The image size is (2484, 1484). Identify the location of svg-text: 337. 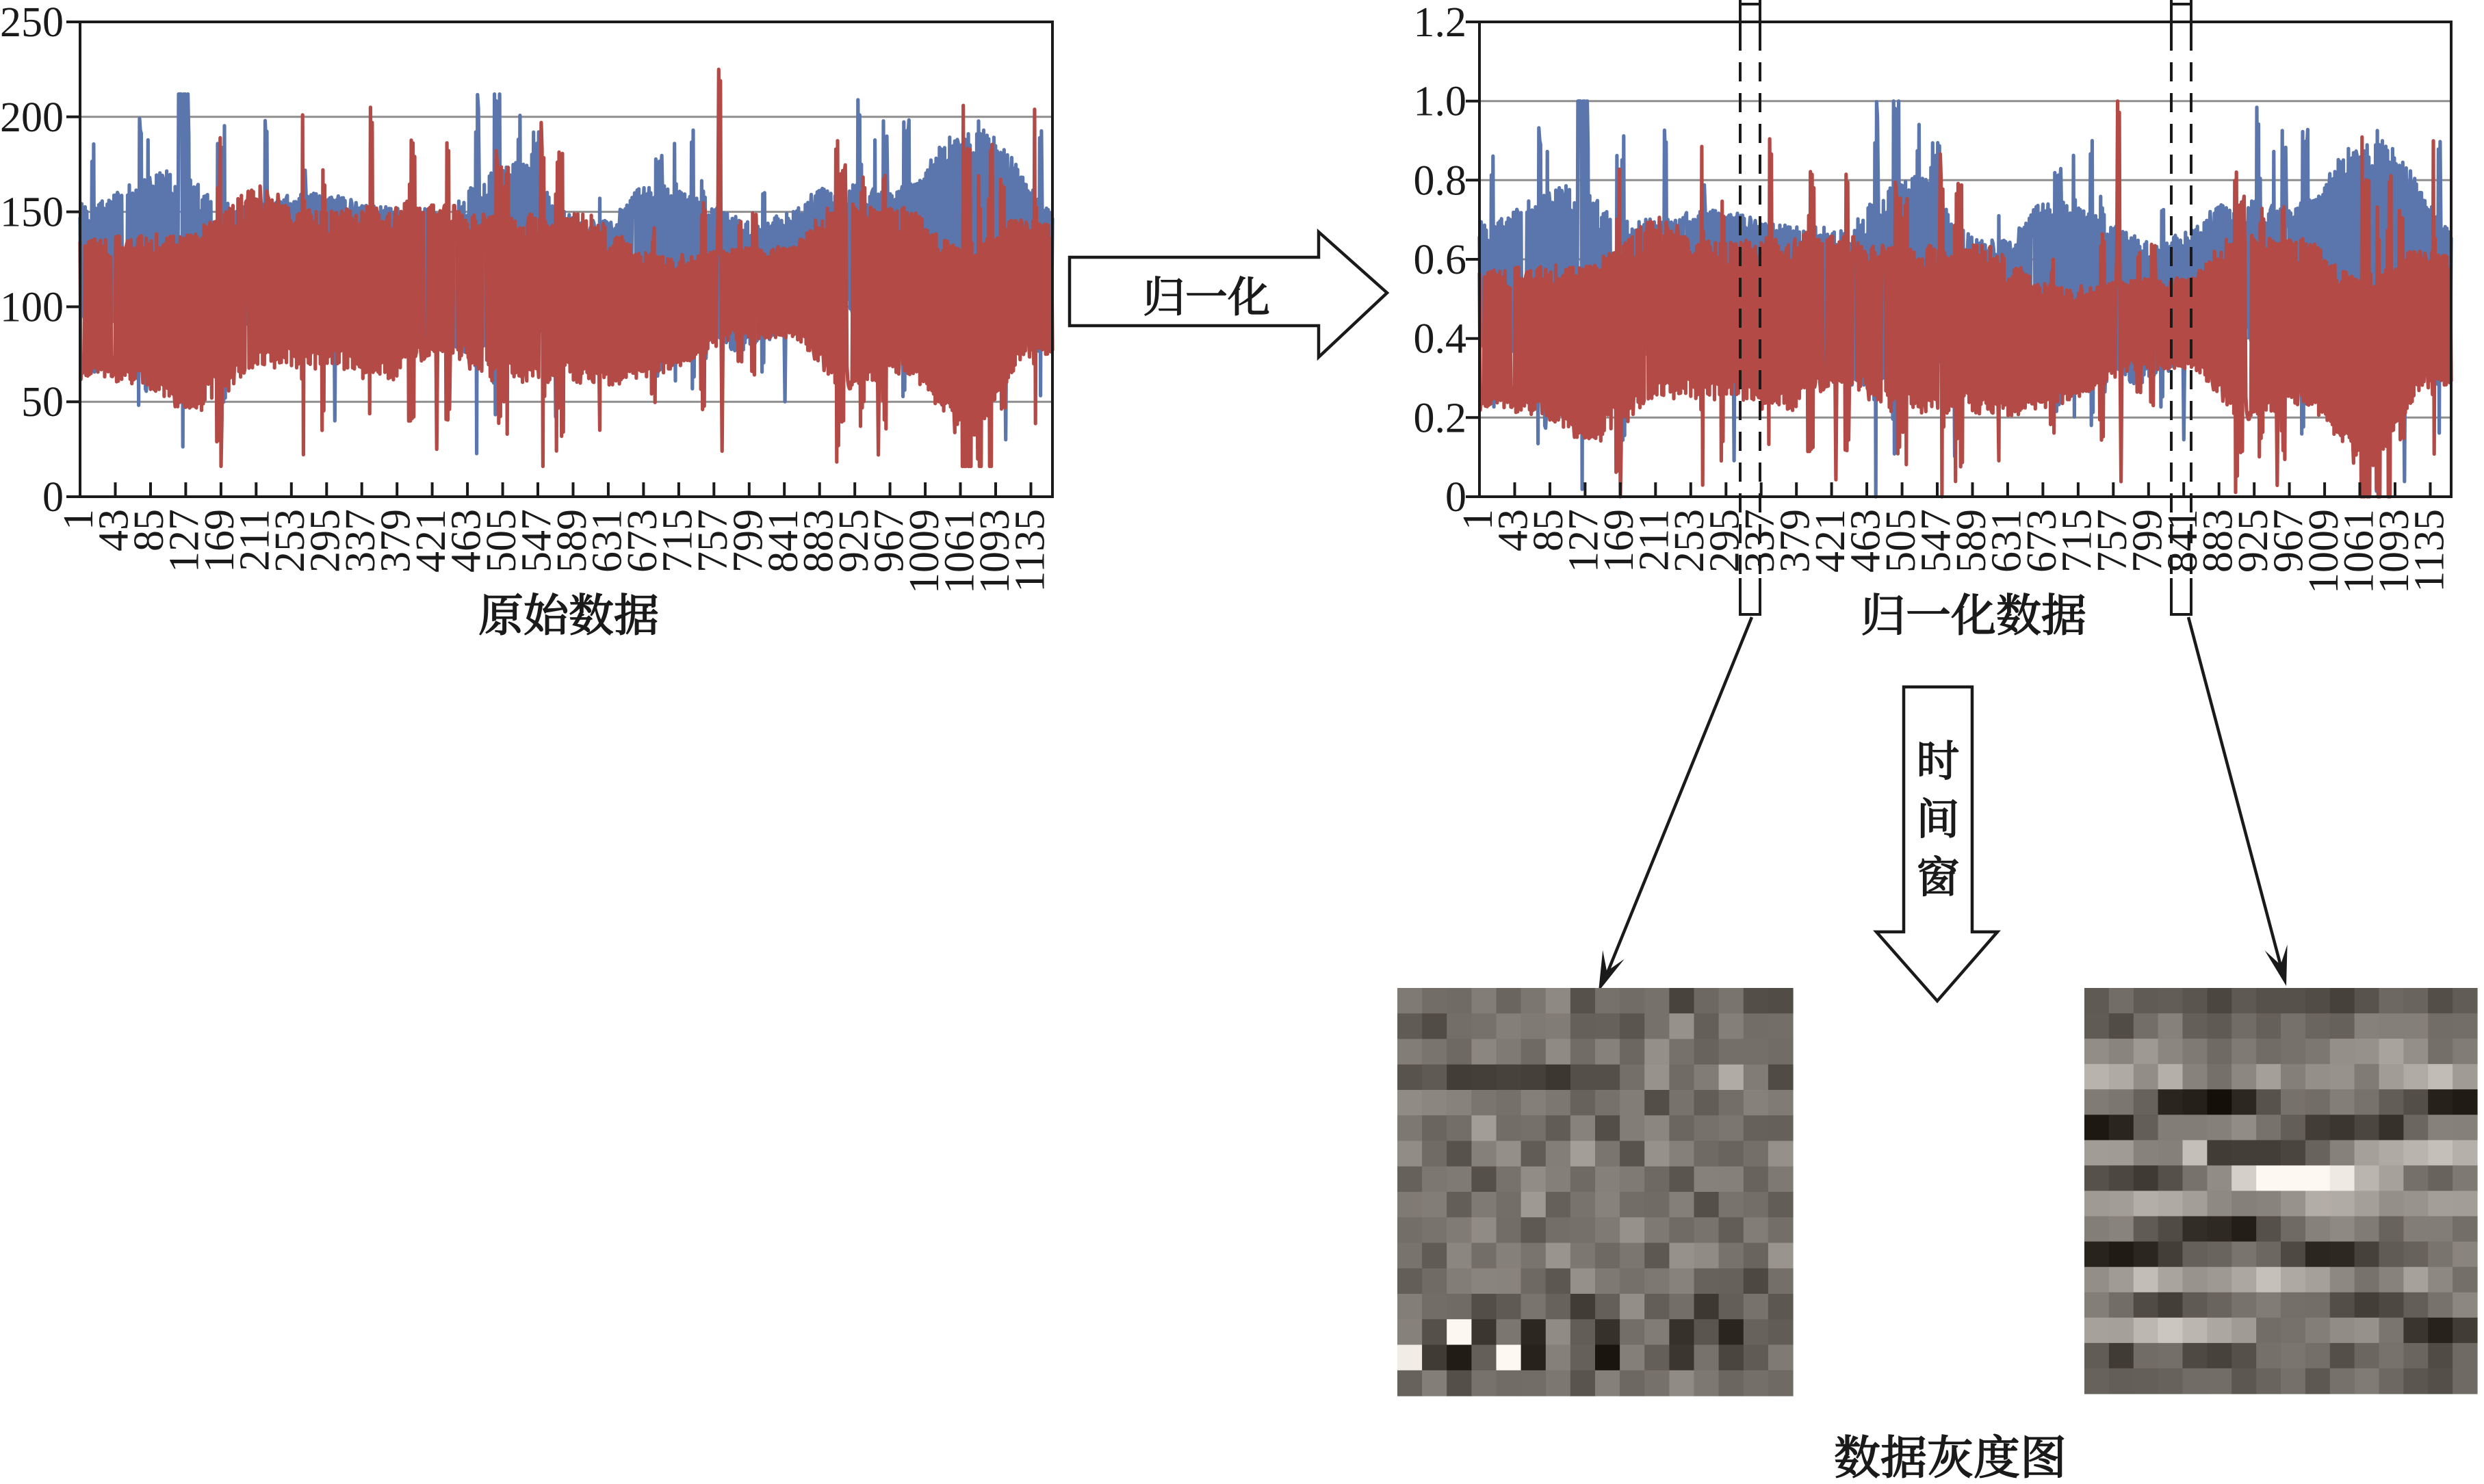
(360, 541).